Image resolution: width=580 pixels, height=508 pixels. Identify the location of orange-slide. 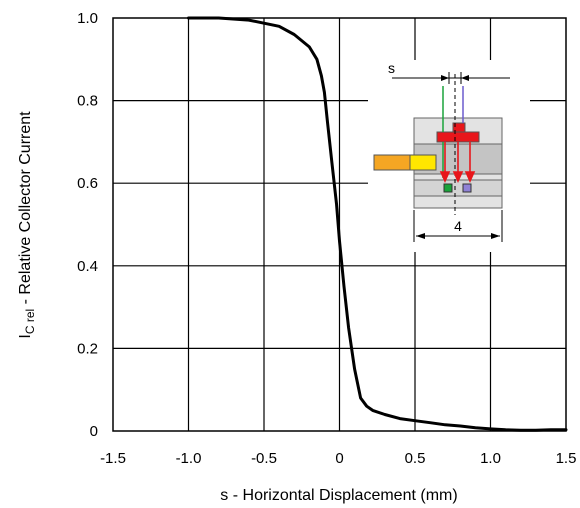
(392, 162).